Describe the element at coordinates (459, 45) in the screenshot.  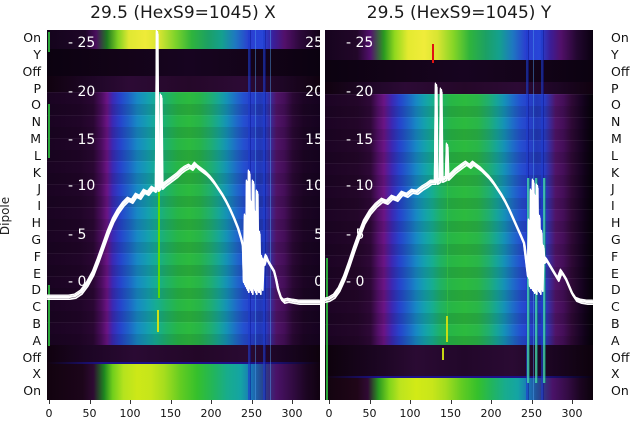
I see `heatmap-band-on-top` at that location.